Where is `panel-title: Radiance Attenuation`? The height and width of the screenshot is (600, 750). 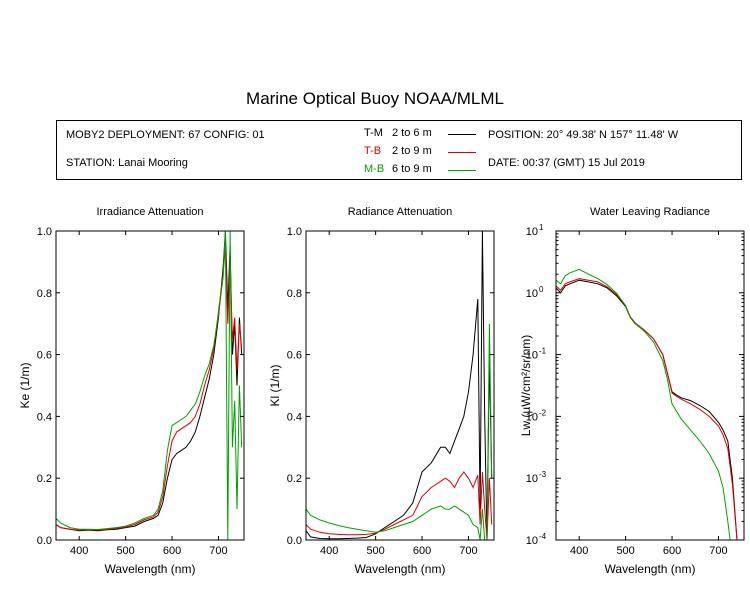
panel-title: Radiance Attenuation is located at coordinates (400, 212).